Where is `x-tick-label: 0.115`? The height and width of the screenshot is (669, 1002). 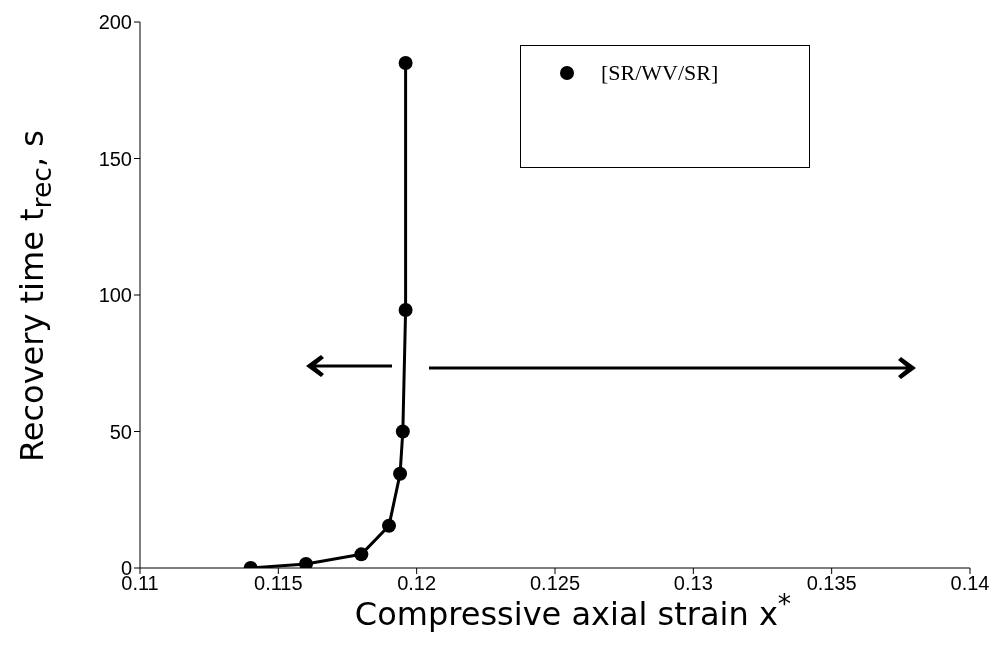
x-tick-label: 0.115 is located at coordinates (278, 583).